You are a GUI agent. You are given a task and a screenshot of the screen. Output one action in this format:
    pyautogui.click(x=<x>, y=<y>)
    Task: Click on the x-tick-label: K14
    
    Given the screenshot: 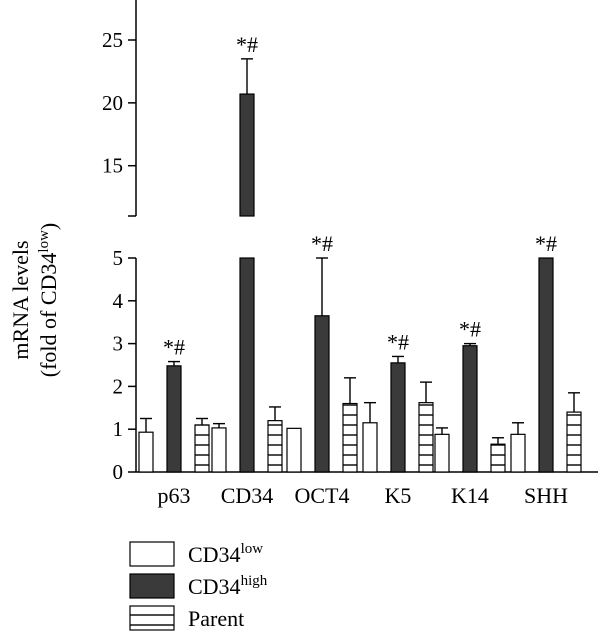 What is the action you would take?
    pyautogui.click(x=470, y=495)
    